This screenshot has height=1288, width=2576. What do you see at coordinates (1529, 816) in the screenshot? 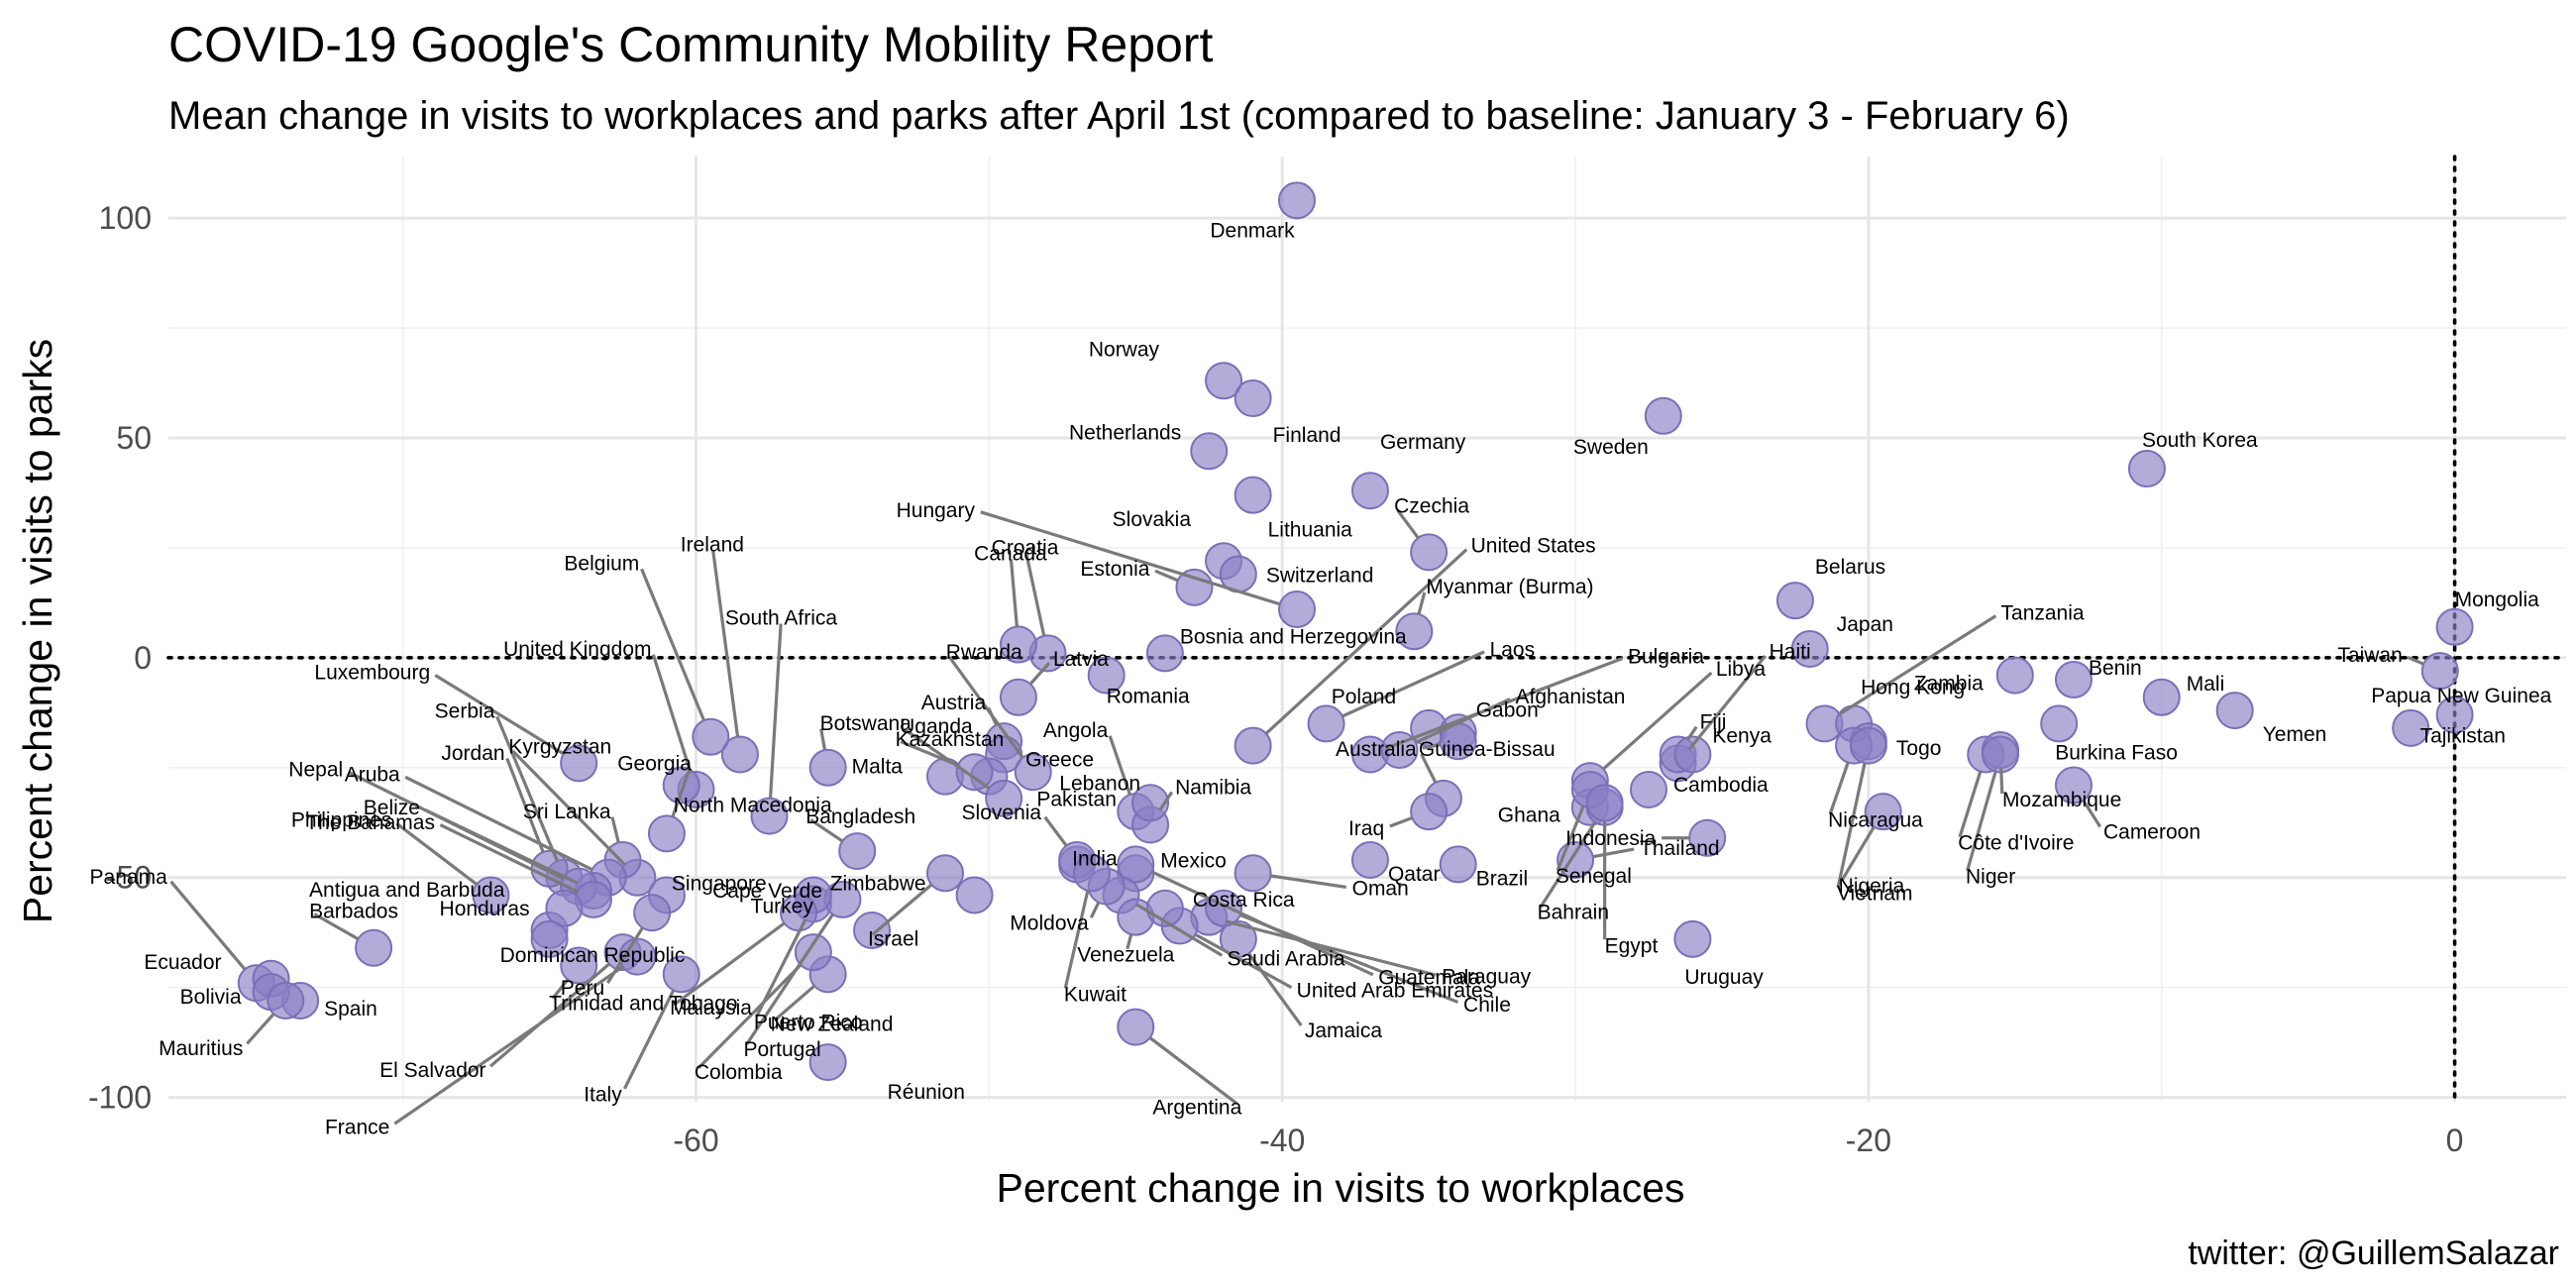
I see `label-ghana: Ghana` at bounding box center [1529, 816].